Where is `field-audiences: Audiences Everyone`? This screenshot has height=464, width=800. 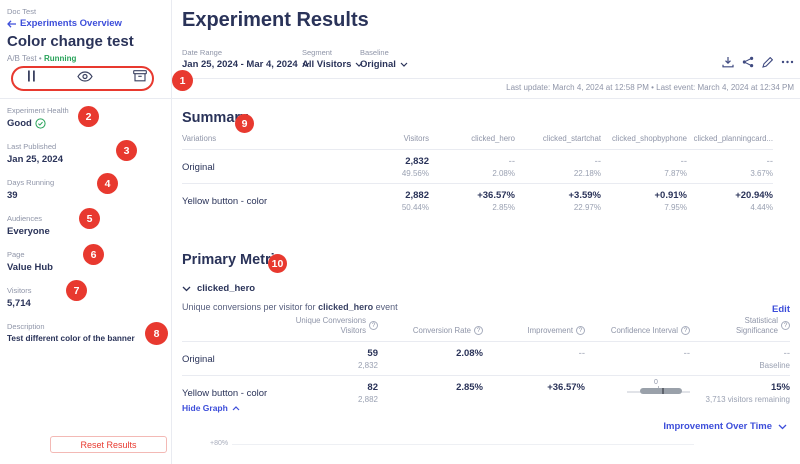
field-audiences: Audiences Everyone is located at coordinates (86, 225).